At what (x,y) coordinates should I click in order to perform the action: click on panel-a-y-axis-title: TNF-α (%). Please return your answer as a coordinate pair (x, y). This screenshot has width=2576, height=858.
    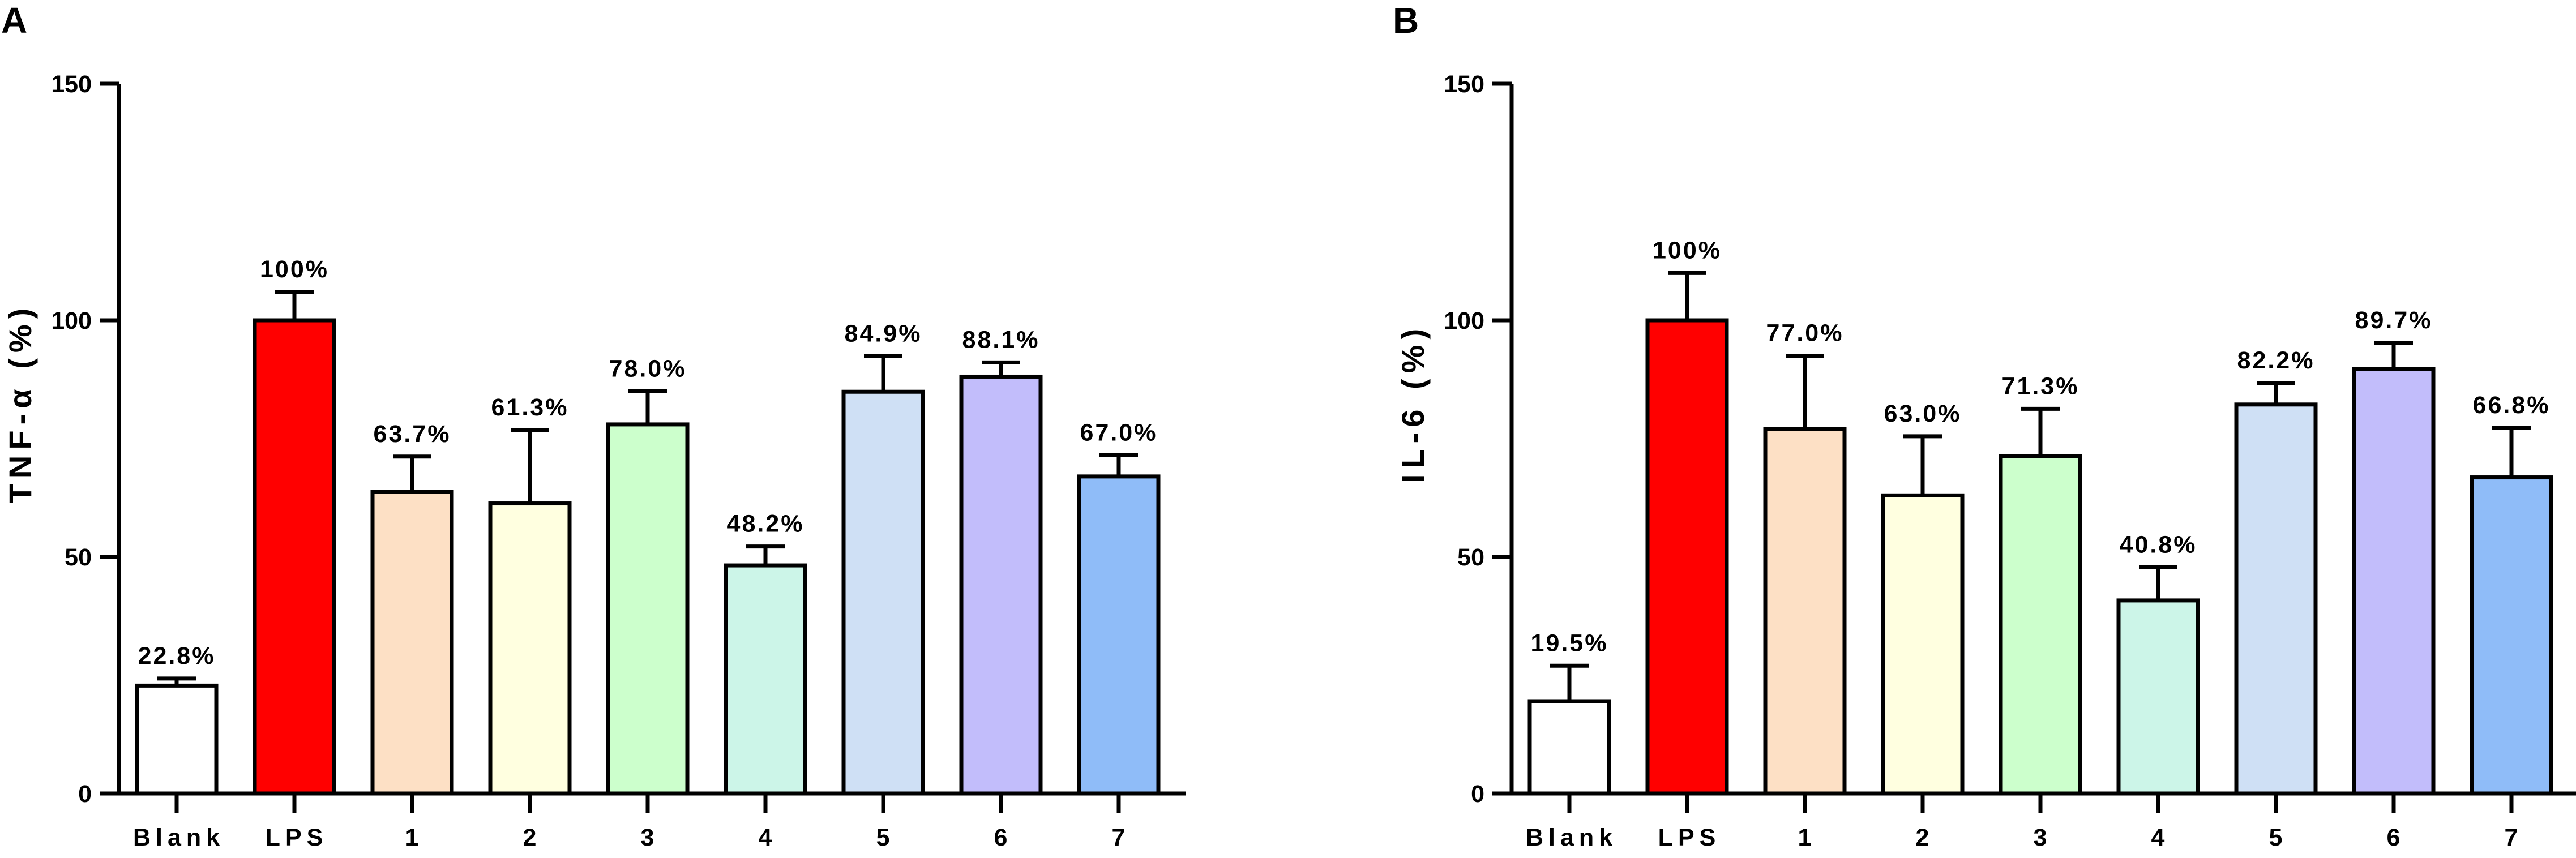
    Looking at the image, I should click on (20, 403).